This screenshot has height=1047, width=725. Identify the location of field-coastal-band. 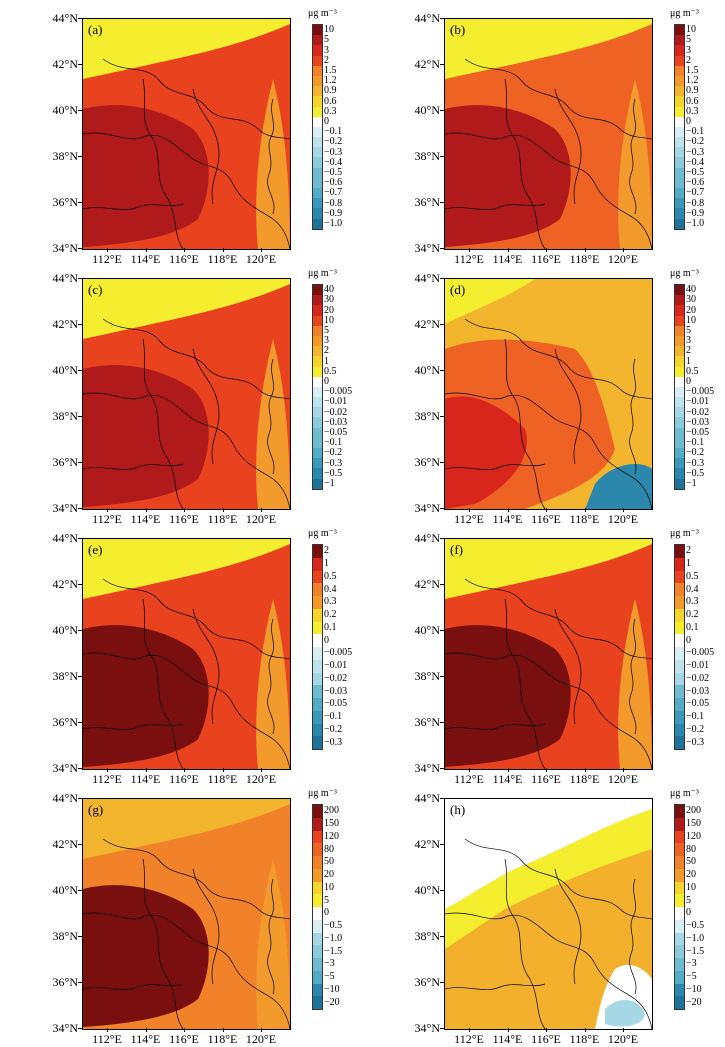
(273, 944).